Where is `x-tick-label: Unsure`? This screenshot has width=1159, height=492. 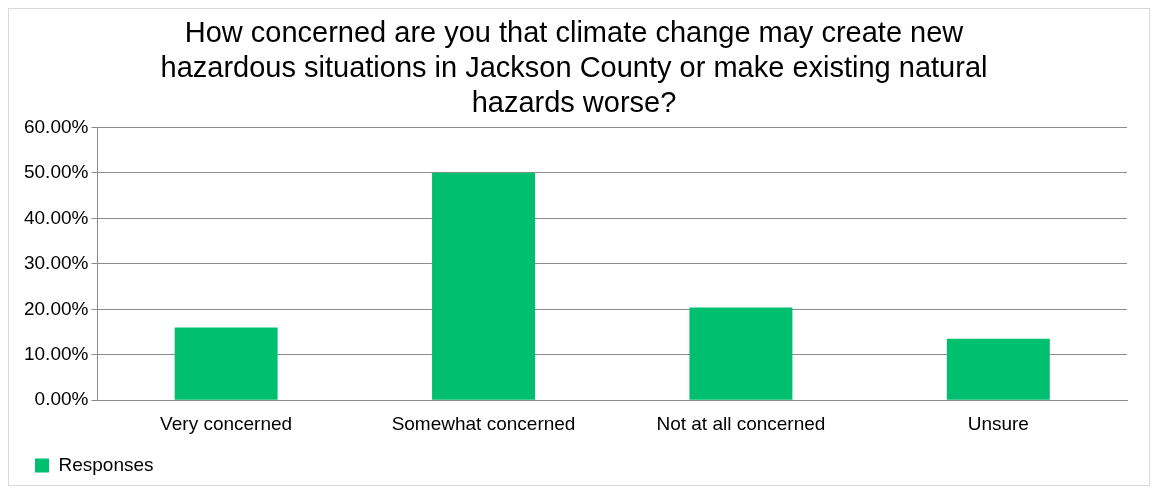
x-tick-label: Unsure is located at coordinates (998, 423).